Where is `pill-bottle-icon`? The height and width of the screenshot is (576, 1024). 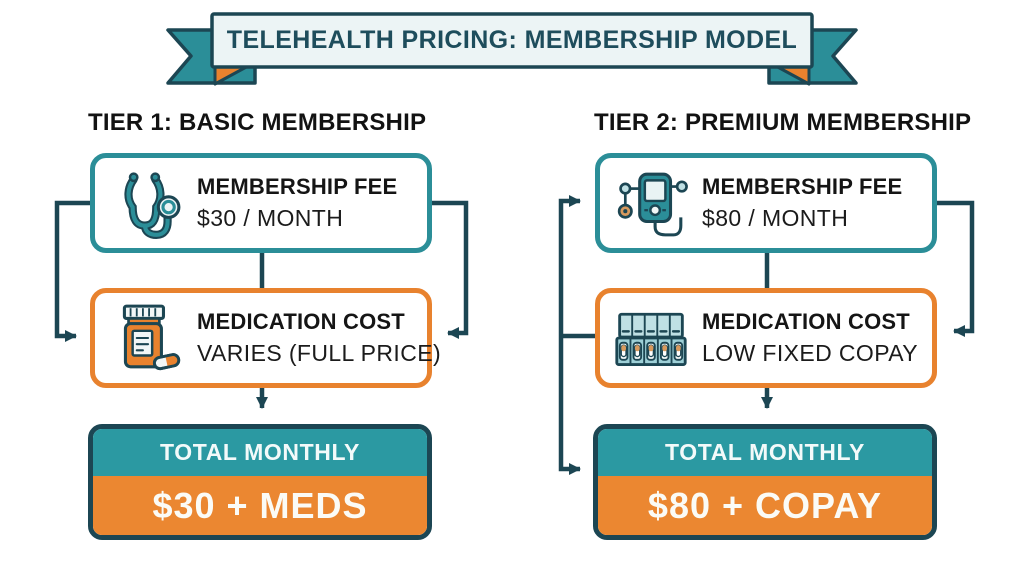 pill-bottle-icon is located at coordinates (146, 338).